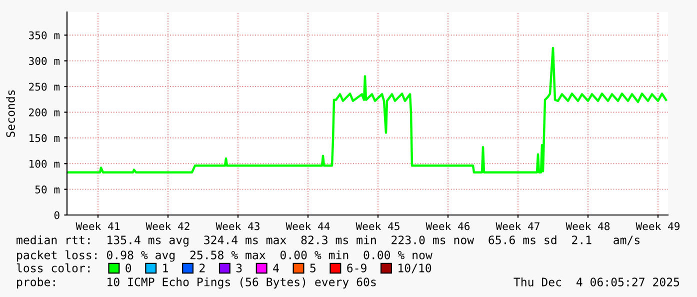 This screenshot has width=697, height=297. Describe the element at coordinates (44, 35) in the screenshot. I see `y-tick-label: 350 m` at that location.